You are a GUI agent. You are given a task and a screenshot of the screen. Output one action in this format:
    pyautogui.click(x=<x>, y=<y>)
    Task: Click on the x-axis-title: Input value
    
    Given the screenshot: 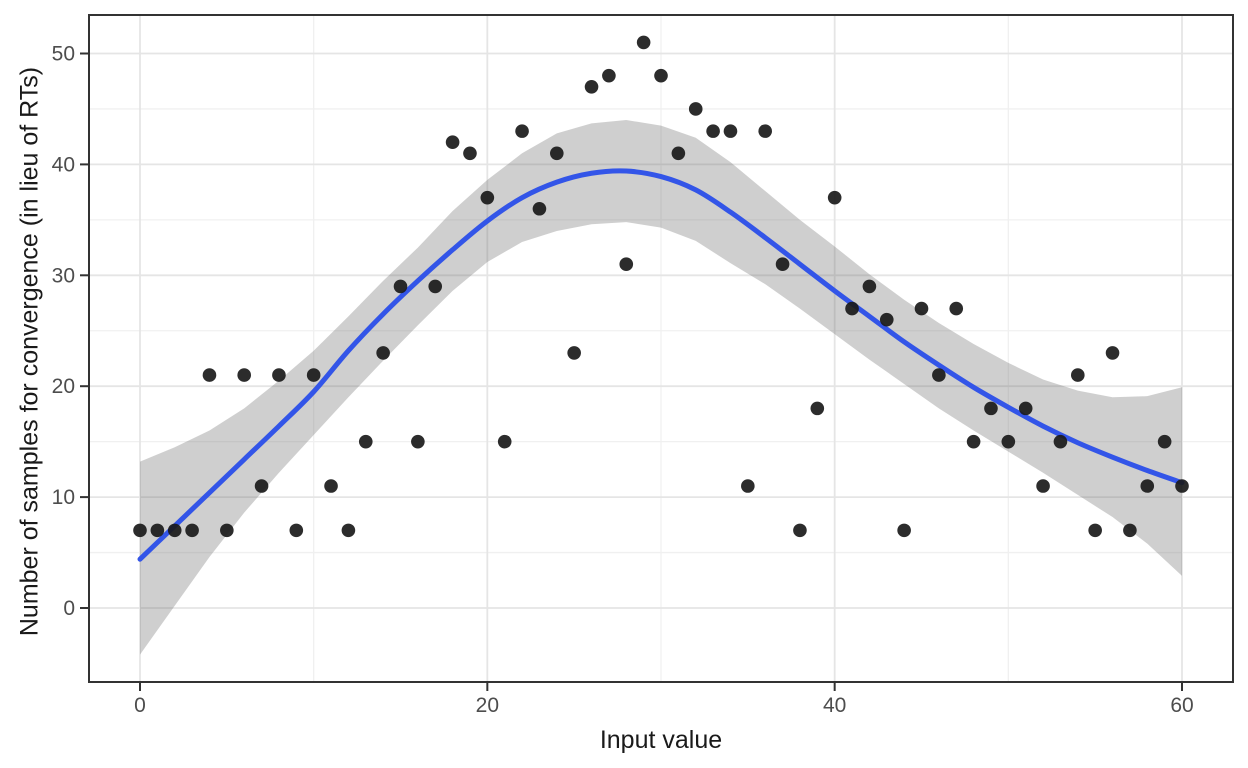 What is the action you would take?
    pyautogui.click(x=661, y=740)
    